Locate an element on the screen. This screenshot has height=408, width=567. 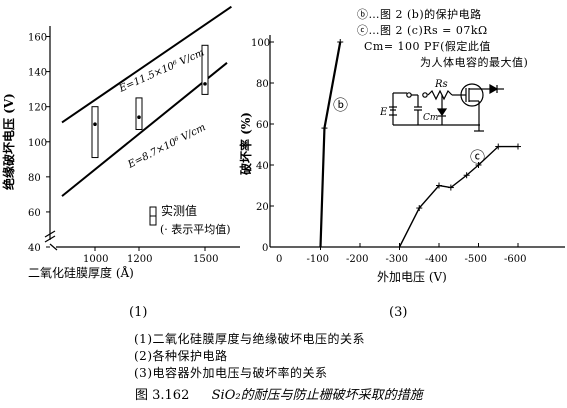
chart1-ylabel: 绝缘破坏电压 (V) is located at coordinates (8, 141).